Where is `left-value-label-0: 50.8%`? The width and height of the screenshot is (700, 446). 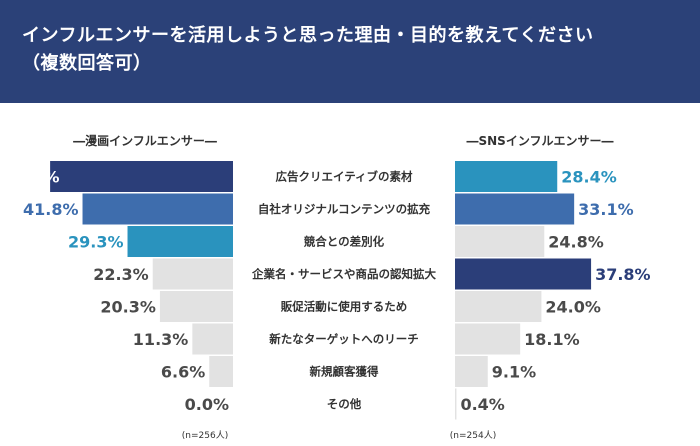 left-value-label-0: 50.8% is located at coordinates (32, 177).